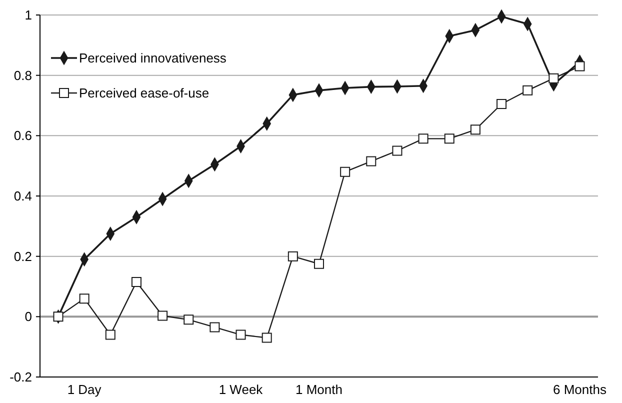  Describe the element at coordinates (23, 196) in the screenshot. I see `y-tick-label: 0.4` at that location.